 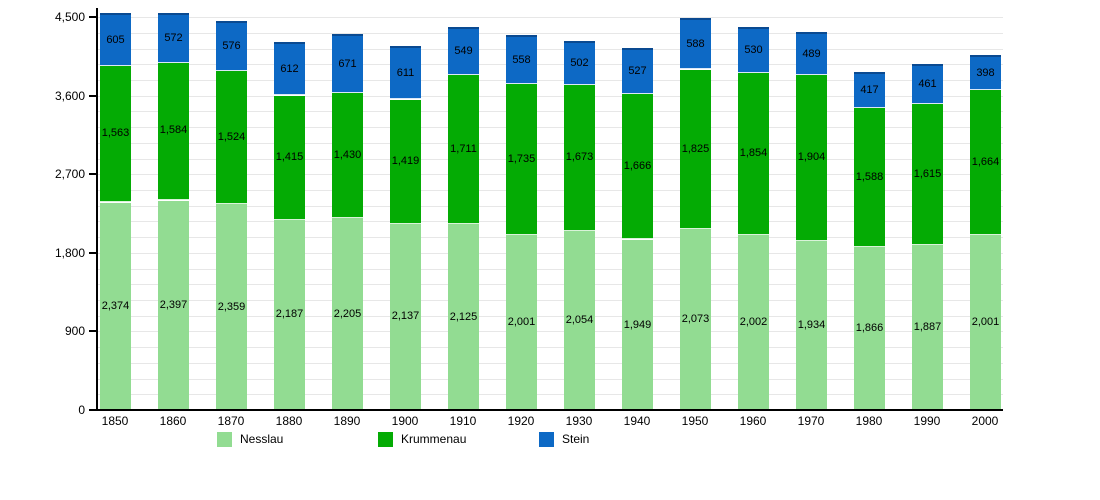 I want to click on bar-value-label-1980-krummenau: 1,588, so click(x=869, y=176).